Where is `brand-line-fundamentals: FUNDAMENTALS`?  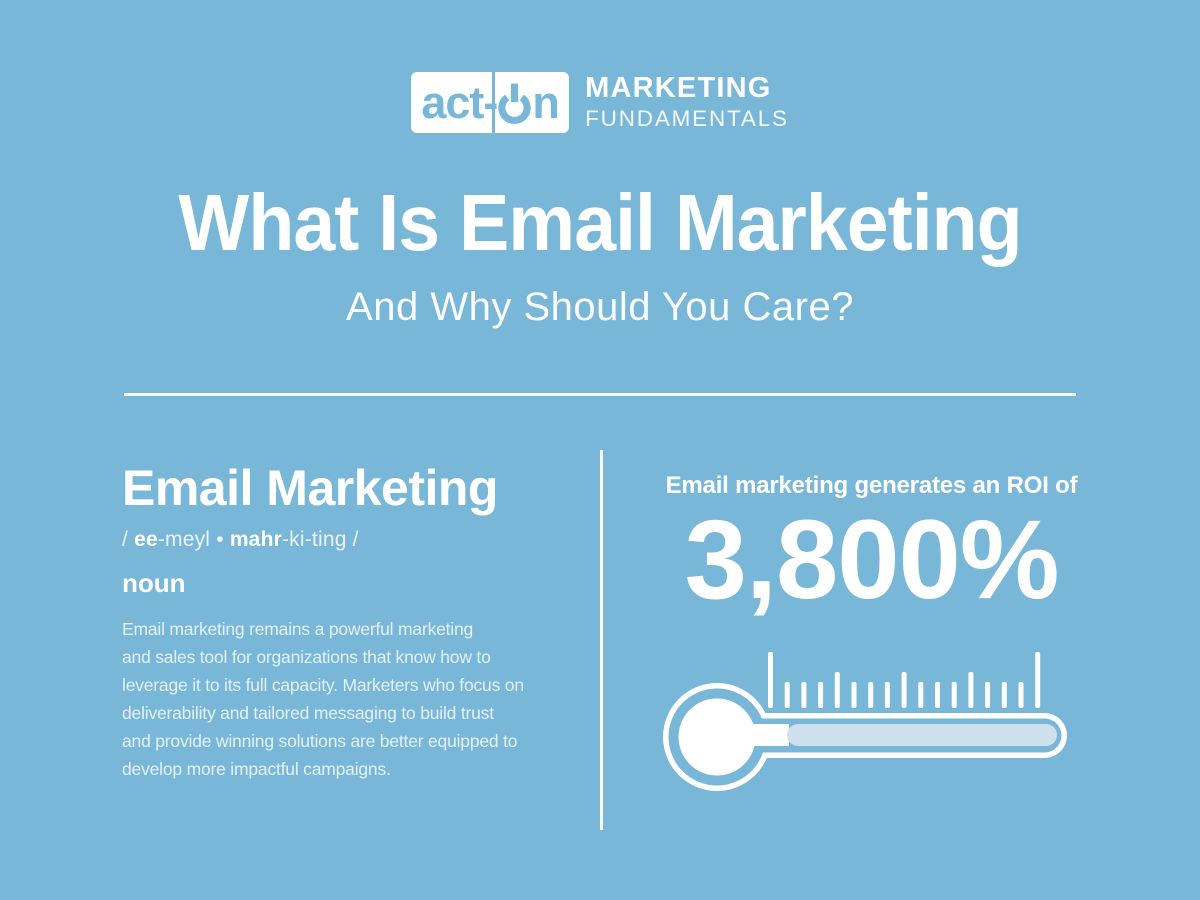
brand-line-fundamentals: FUNDAMENTALS is located at coordinates (687, 119).